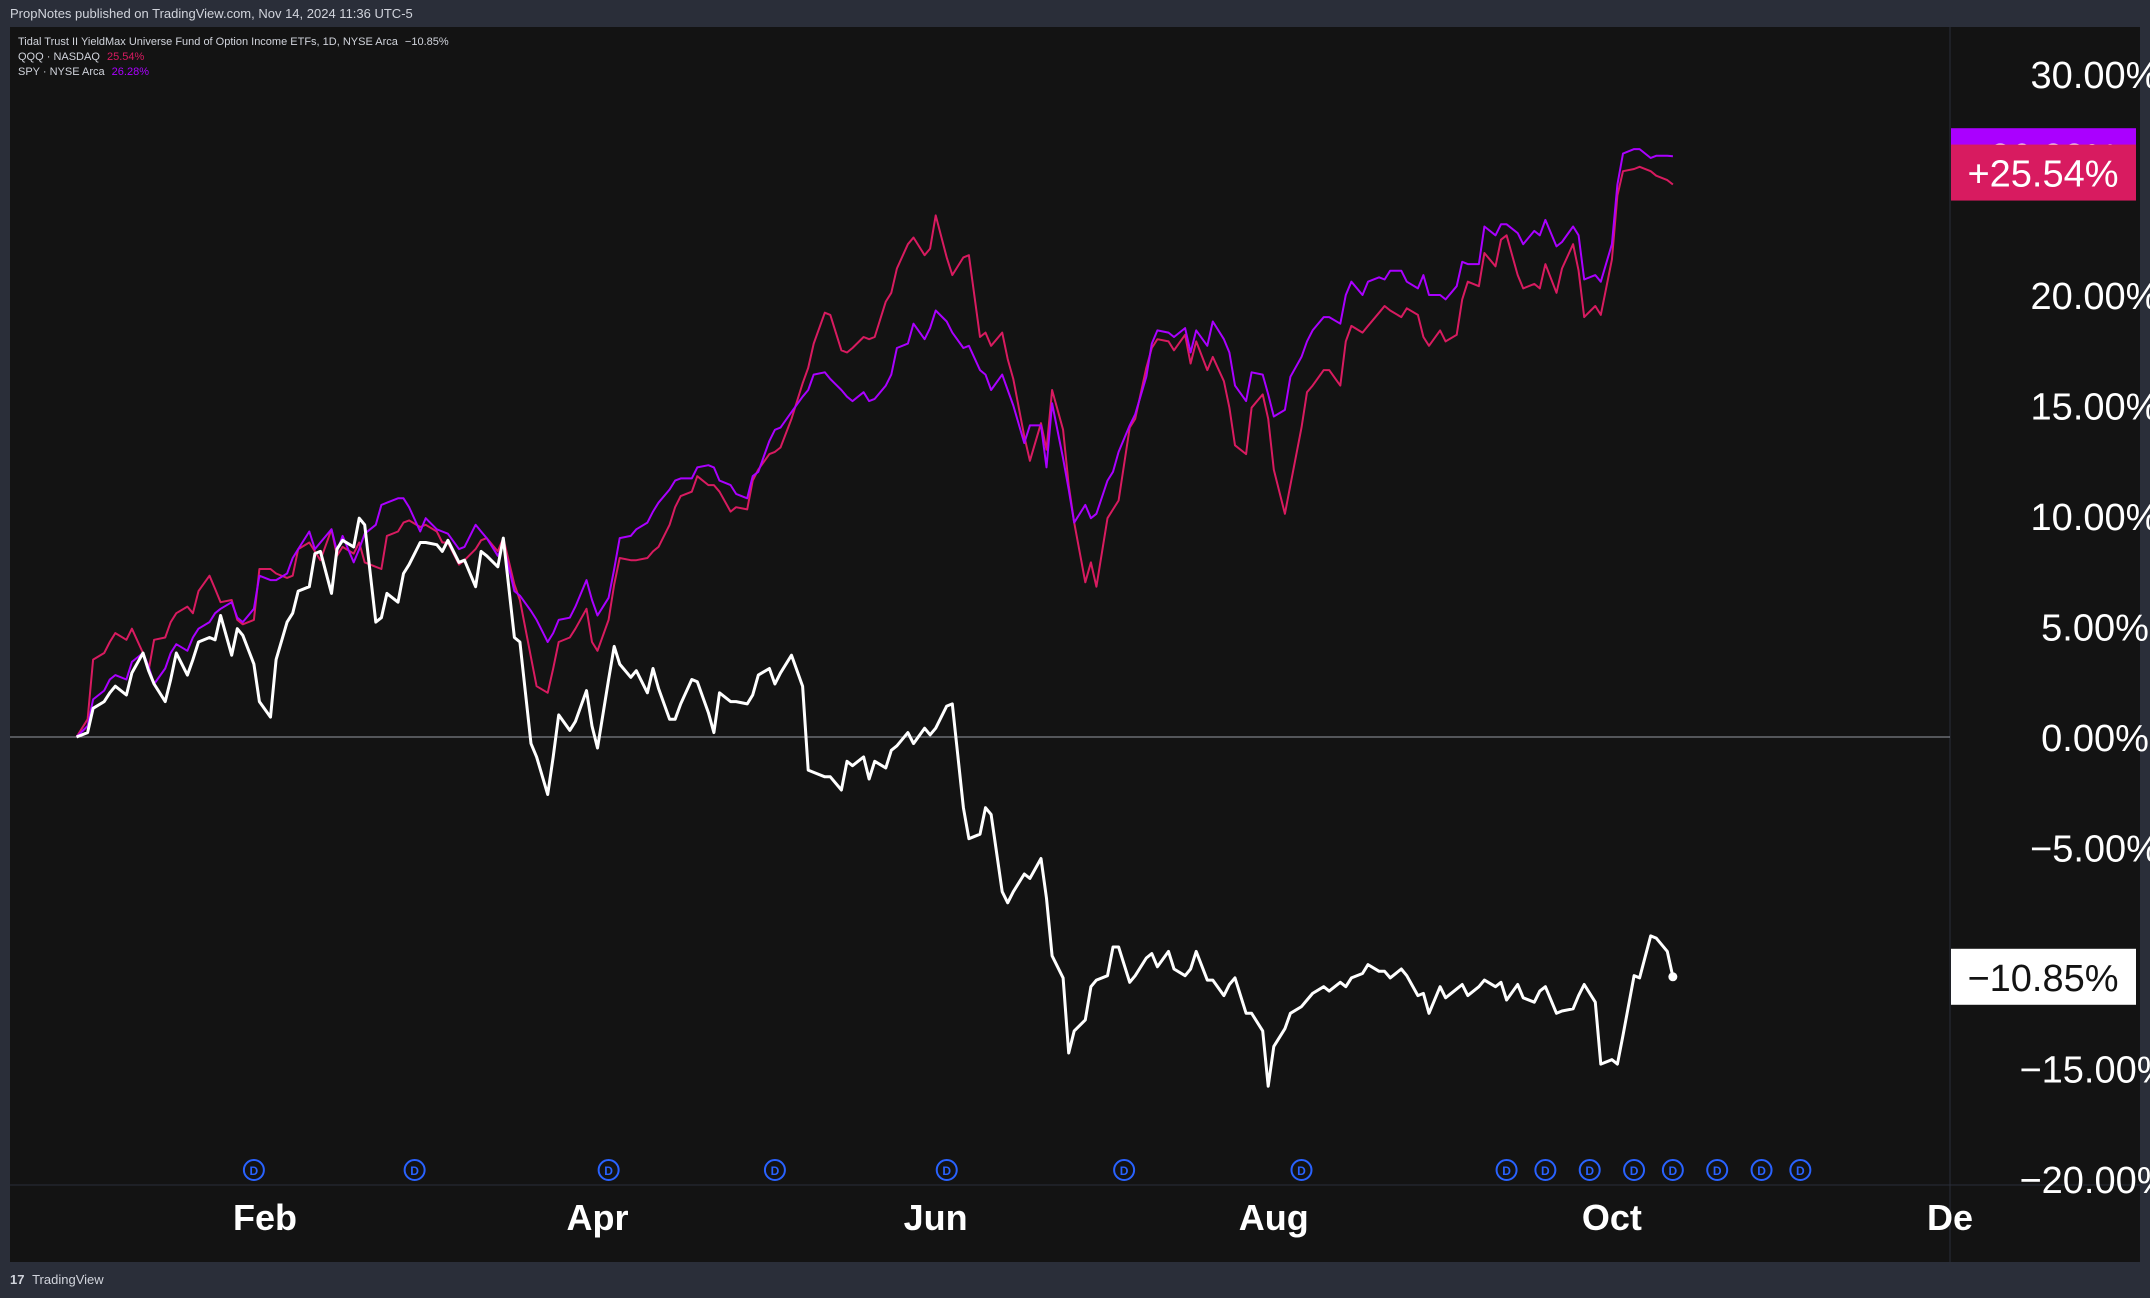 The width and height of the screenshot is (2150, 1298). I want to click on legend-value-qqq: 25.54%, so click(125, 57).